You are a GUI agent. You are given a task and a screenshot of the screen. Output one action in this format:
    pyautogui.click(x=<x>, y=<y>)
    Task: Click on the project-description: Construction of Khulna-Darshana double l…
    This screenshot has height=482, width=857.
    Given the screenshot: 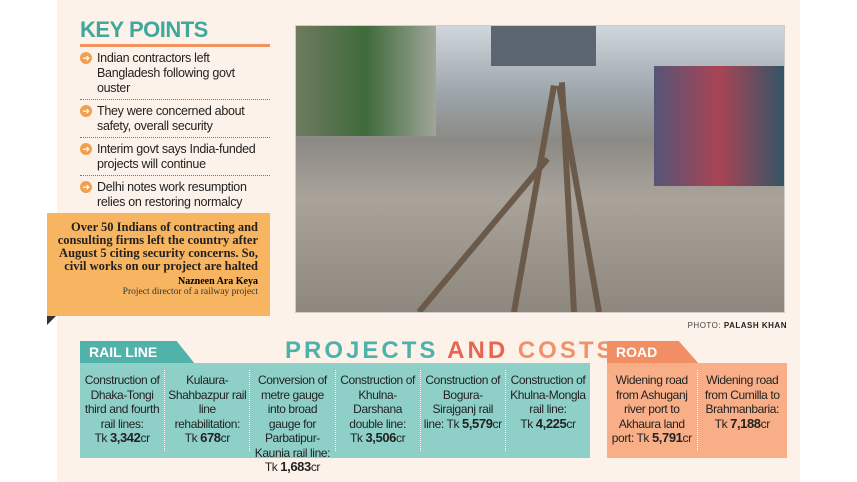 What is the action you would take?
    pyautogui.click(x=377, y=402)
    